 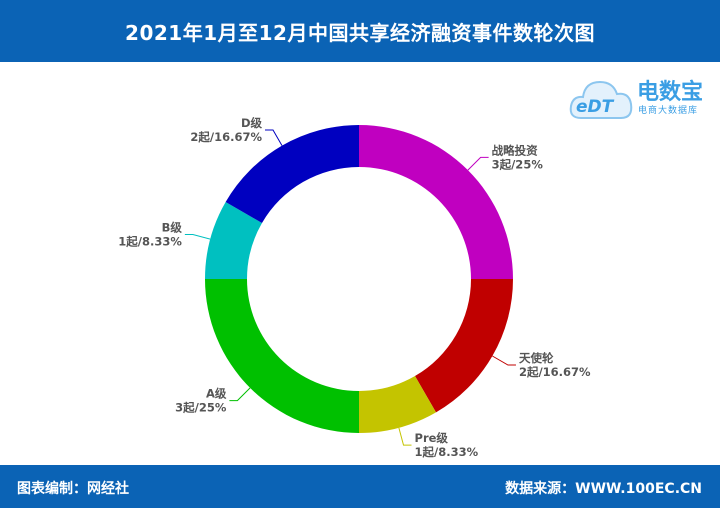 What do you see at coordinates (201, 408) in the screenshot?
I see `slice-value-label-3: 3起/25%` at bounding box center [201, 408].